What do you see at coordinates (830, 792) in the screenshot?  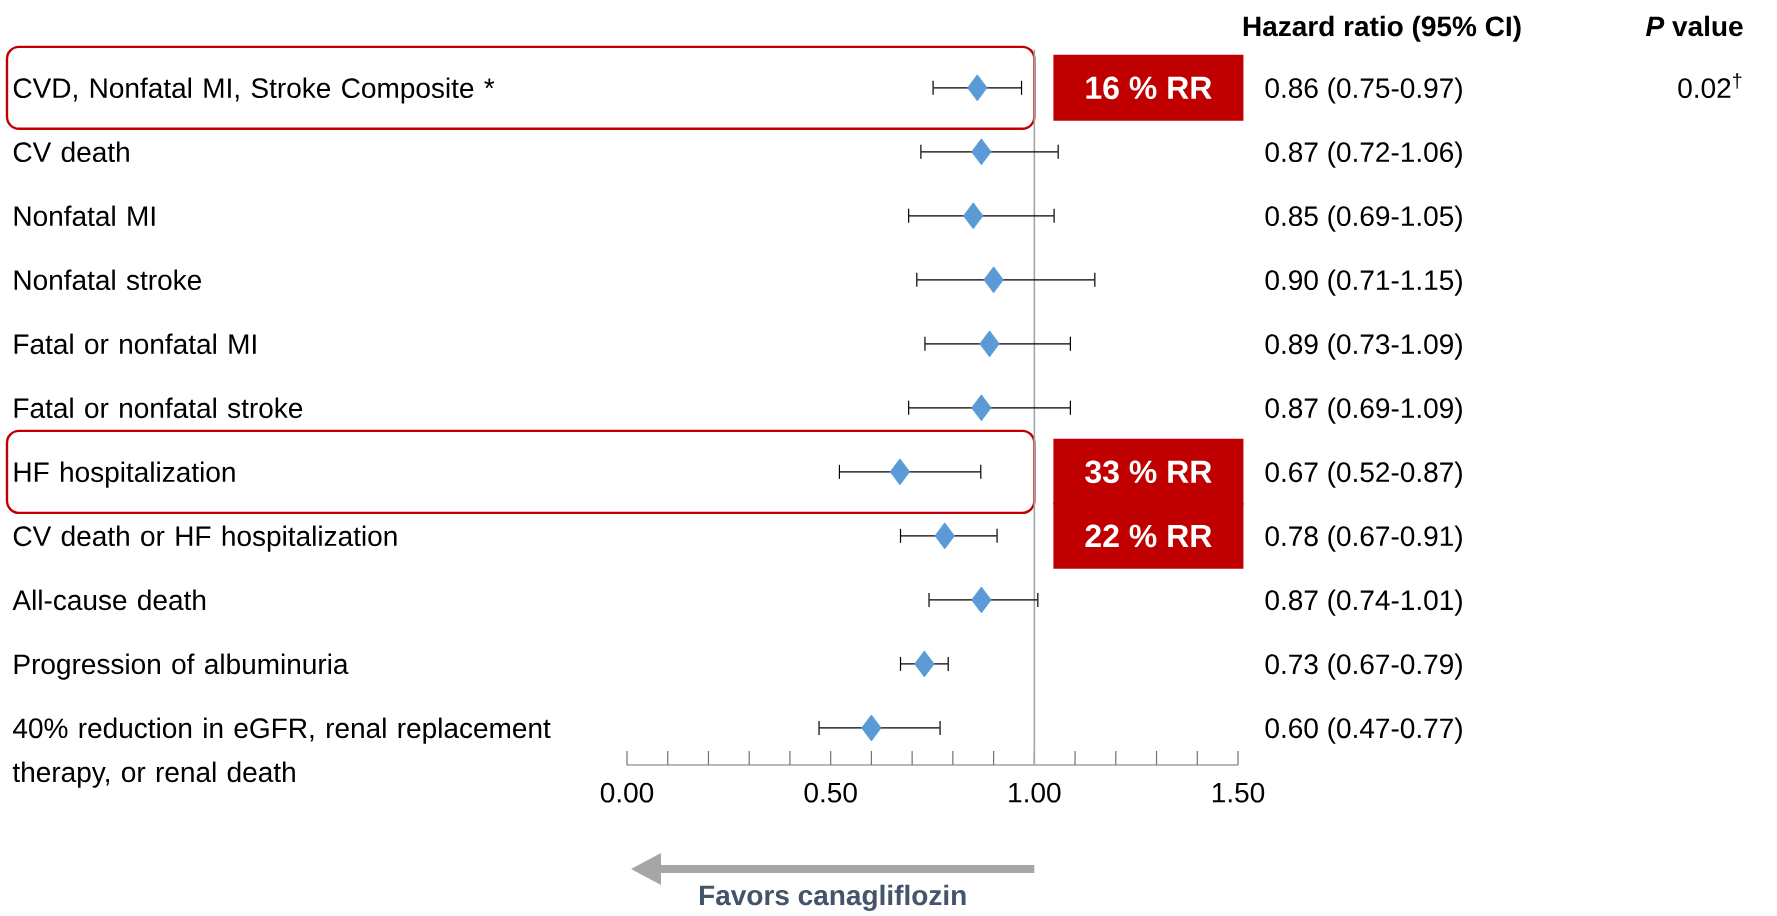 I see `x-tick-label: 0.50` at bounding box center [830, 792].